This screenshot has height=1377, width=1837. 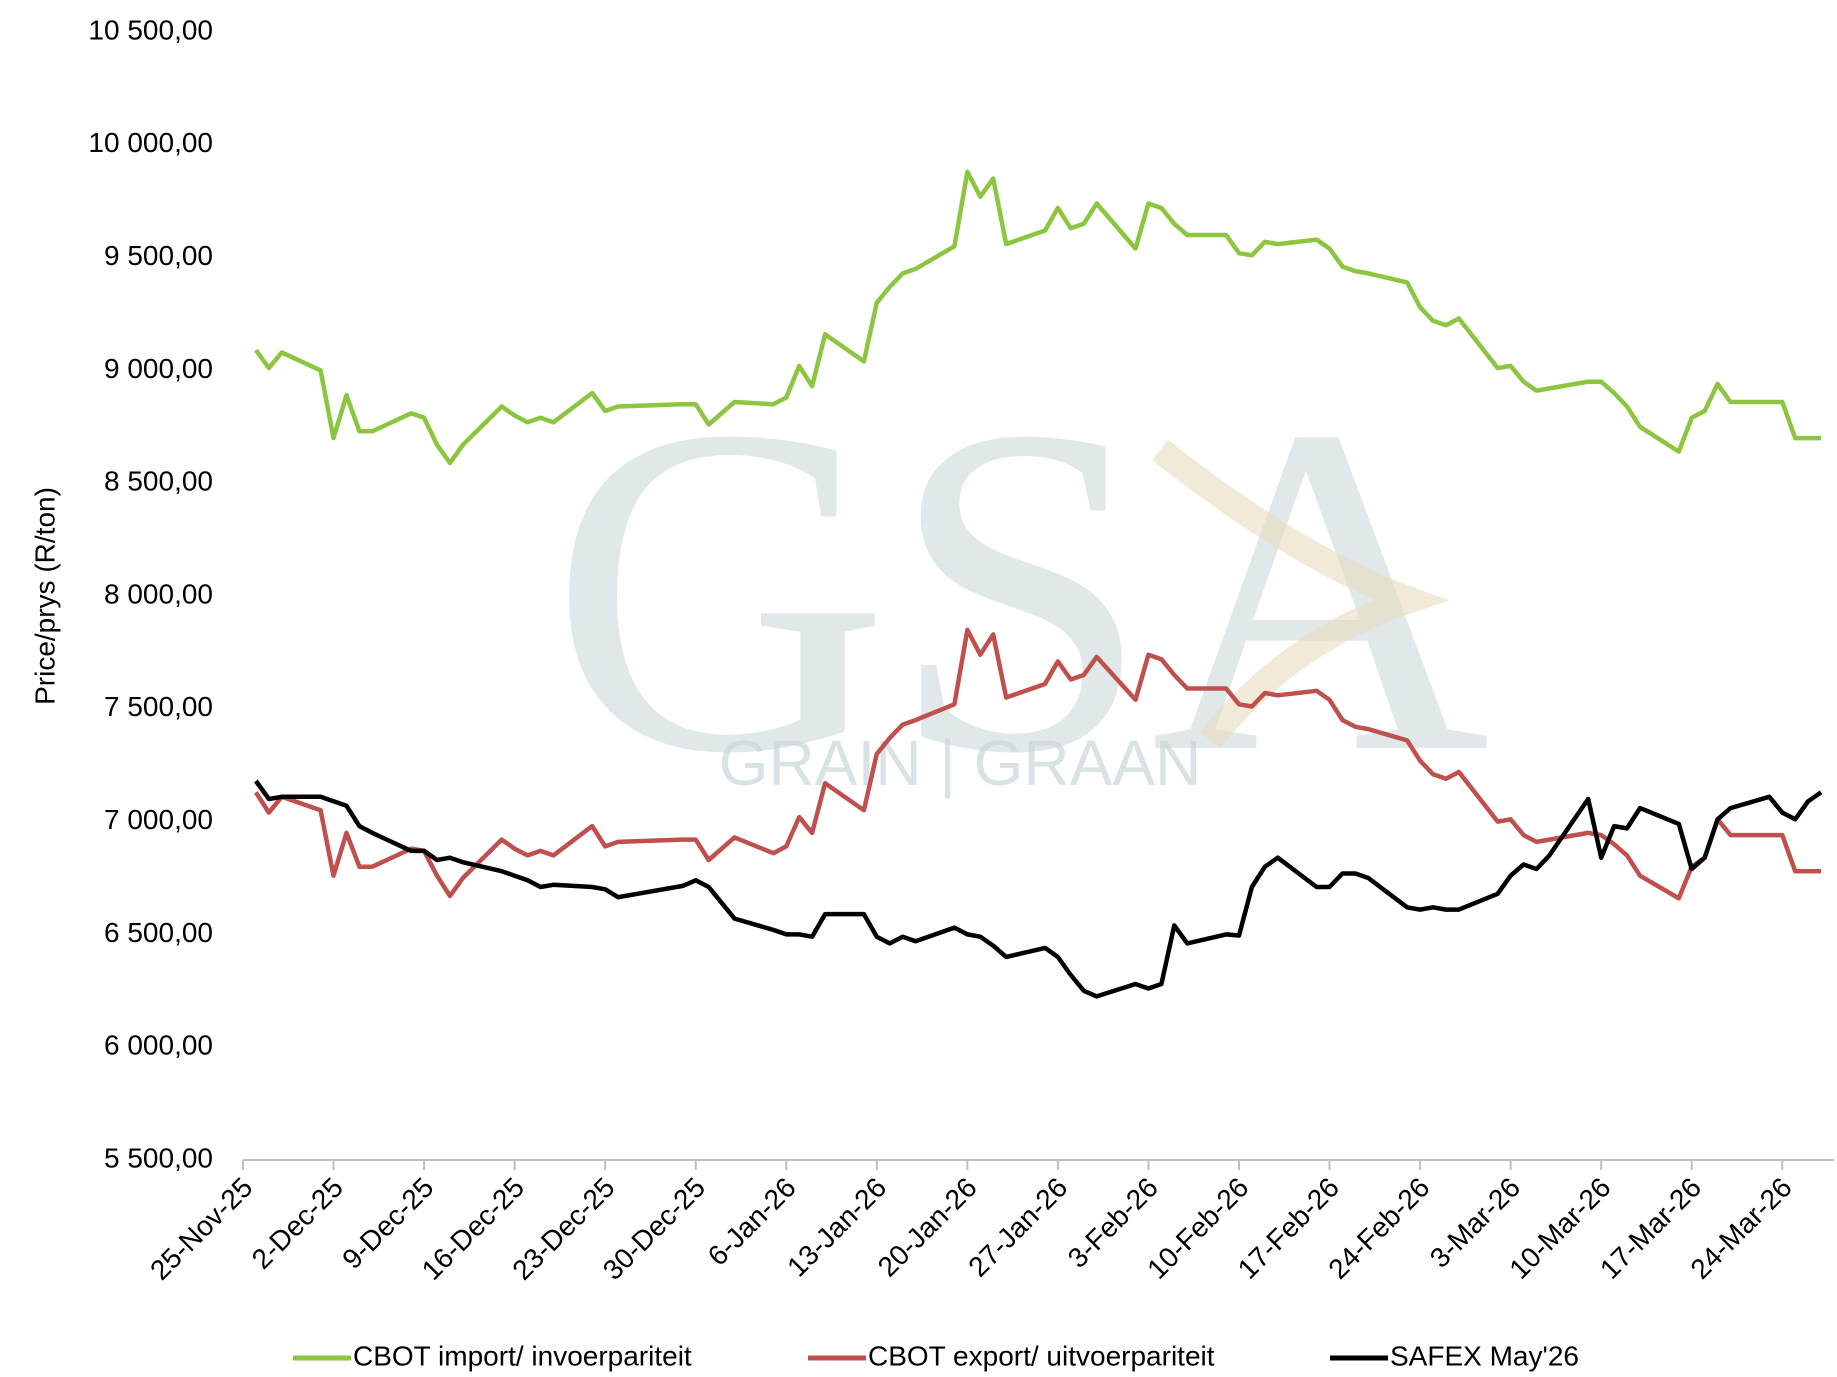 What do you see at coordinates (1038, 889) in the screenshot?
I see `series-line` at bounding box center [1038, 889].